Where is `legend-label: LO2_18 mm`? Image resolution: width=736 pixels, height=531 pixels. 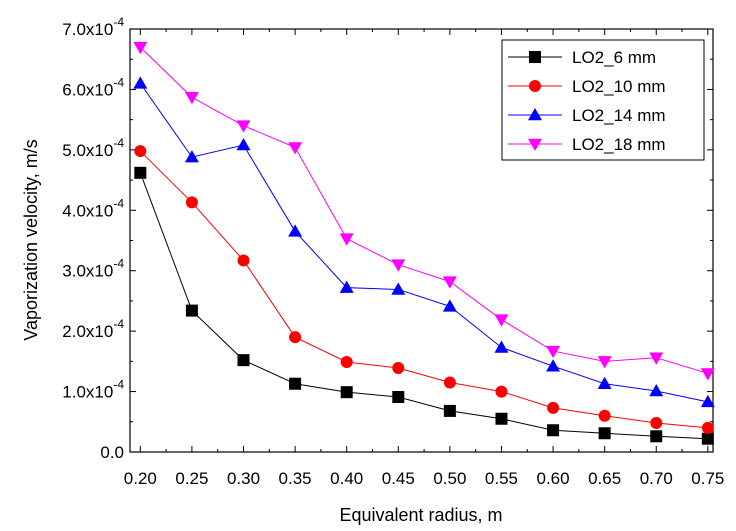 legend-label: LO2_18 mm is located at coordinates (619, 144).